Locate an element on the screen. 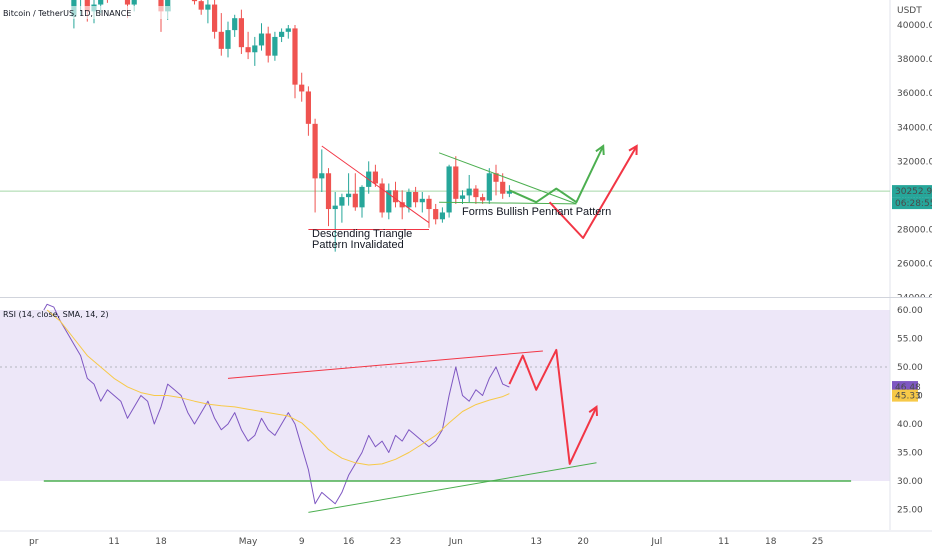 The width and height of the screenshot is (932, 550). time-tick-label: May is located at coordinates (248, 542).